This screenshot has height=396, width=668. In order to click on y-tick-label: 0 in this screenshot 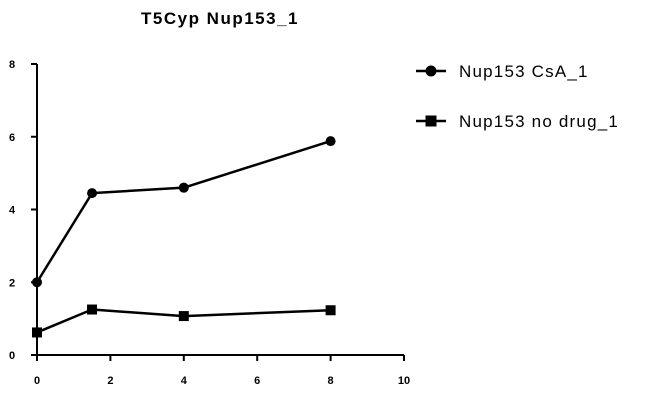, I will do `click(12, 356)`.